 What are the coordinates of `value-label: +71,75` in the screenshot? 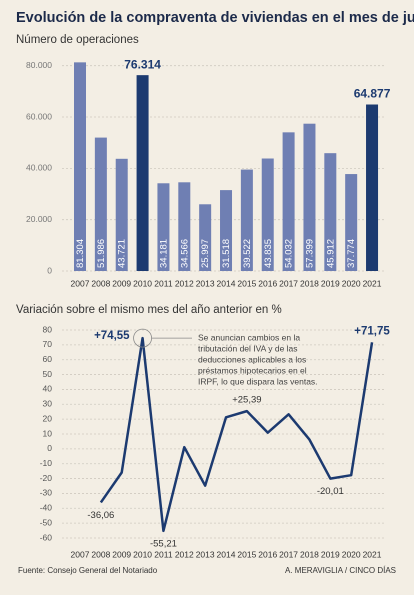 It's located at (372, 331).